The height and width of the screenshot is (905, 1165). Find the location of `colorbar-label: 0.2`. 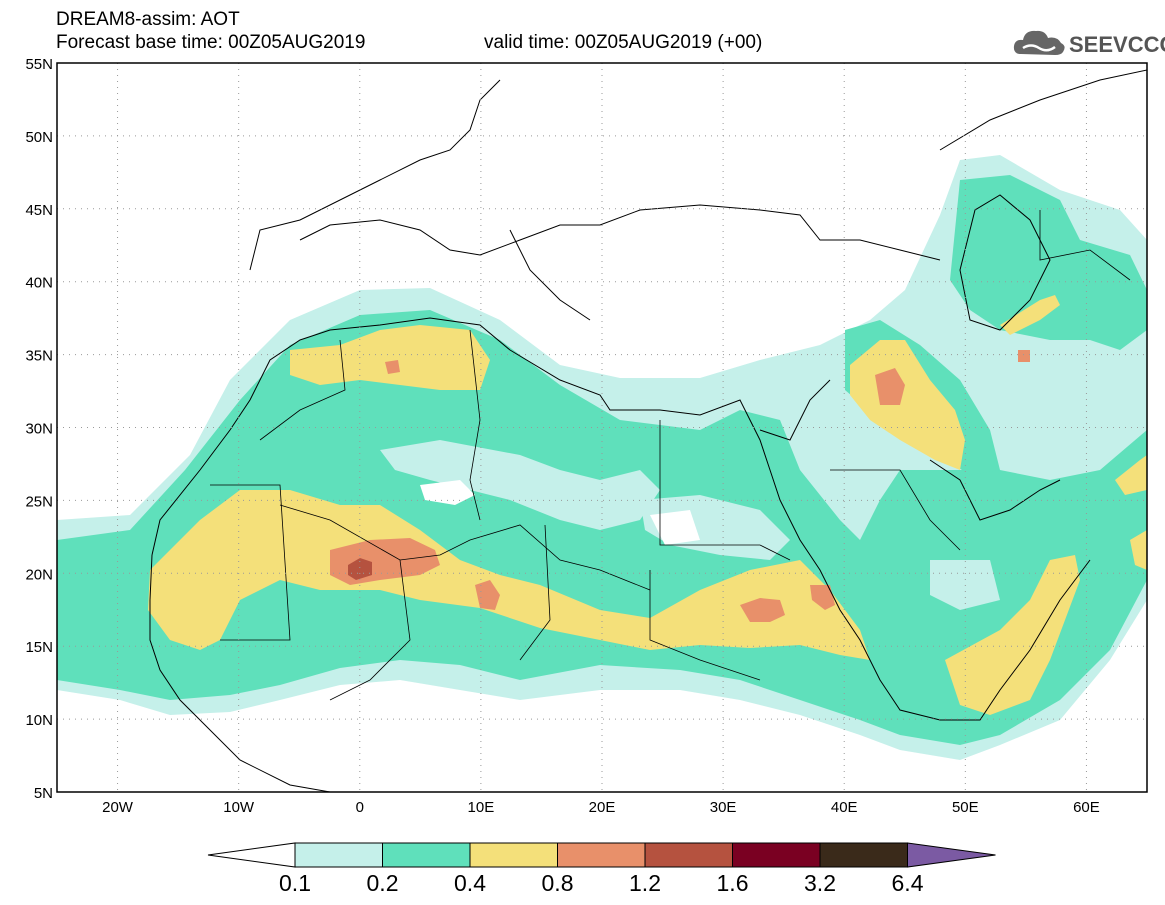

colorbar-label: 0.2 is located at coordinates (382, 883).